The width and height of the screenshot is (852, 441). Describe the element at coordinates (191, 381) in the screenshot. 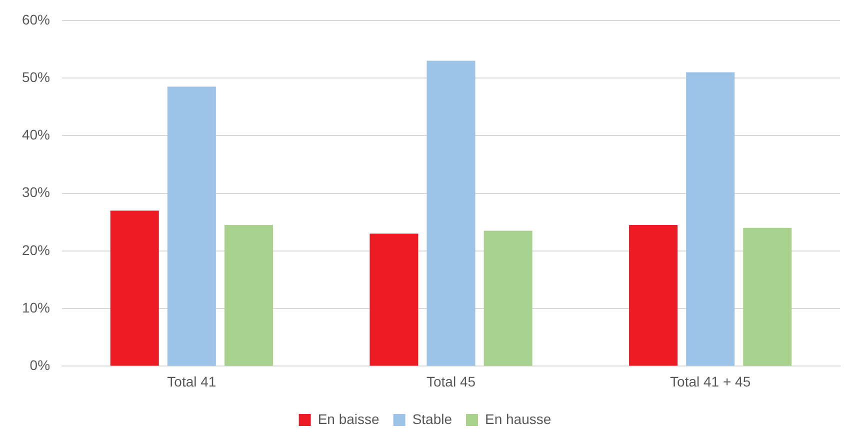

I see `x-tick-label: Total 41` at that location.